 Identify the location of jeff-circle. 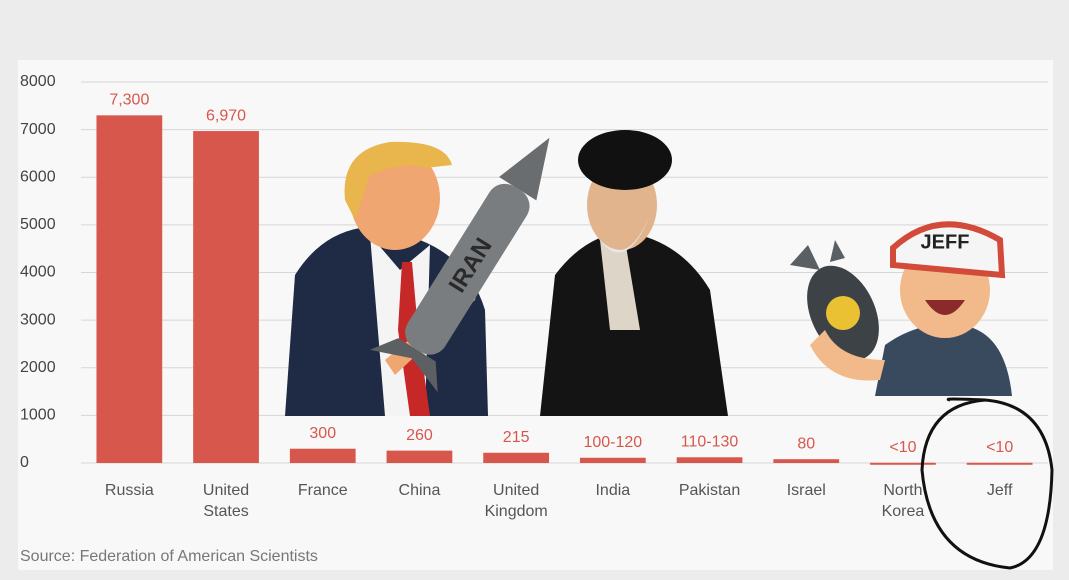
(987, 483).